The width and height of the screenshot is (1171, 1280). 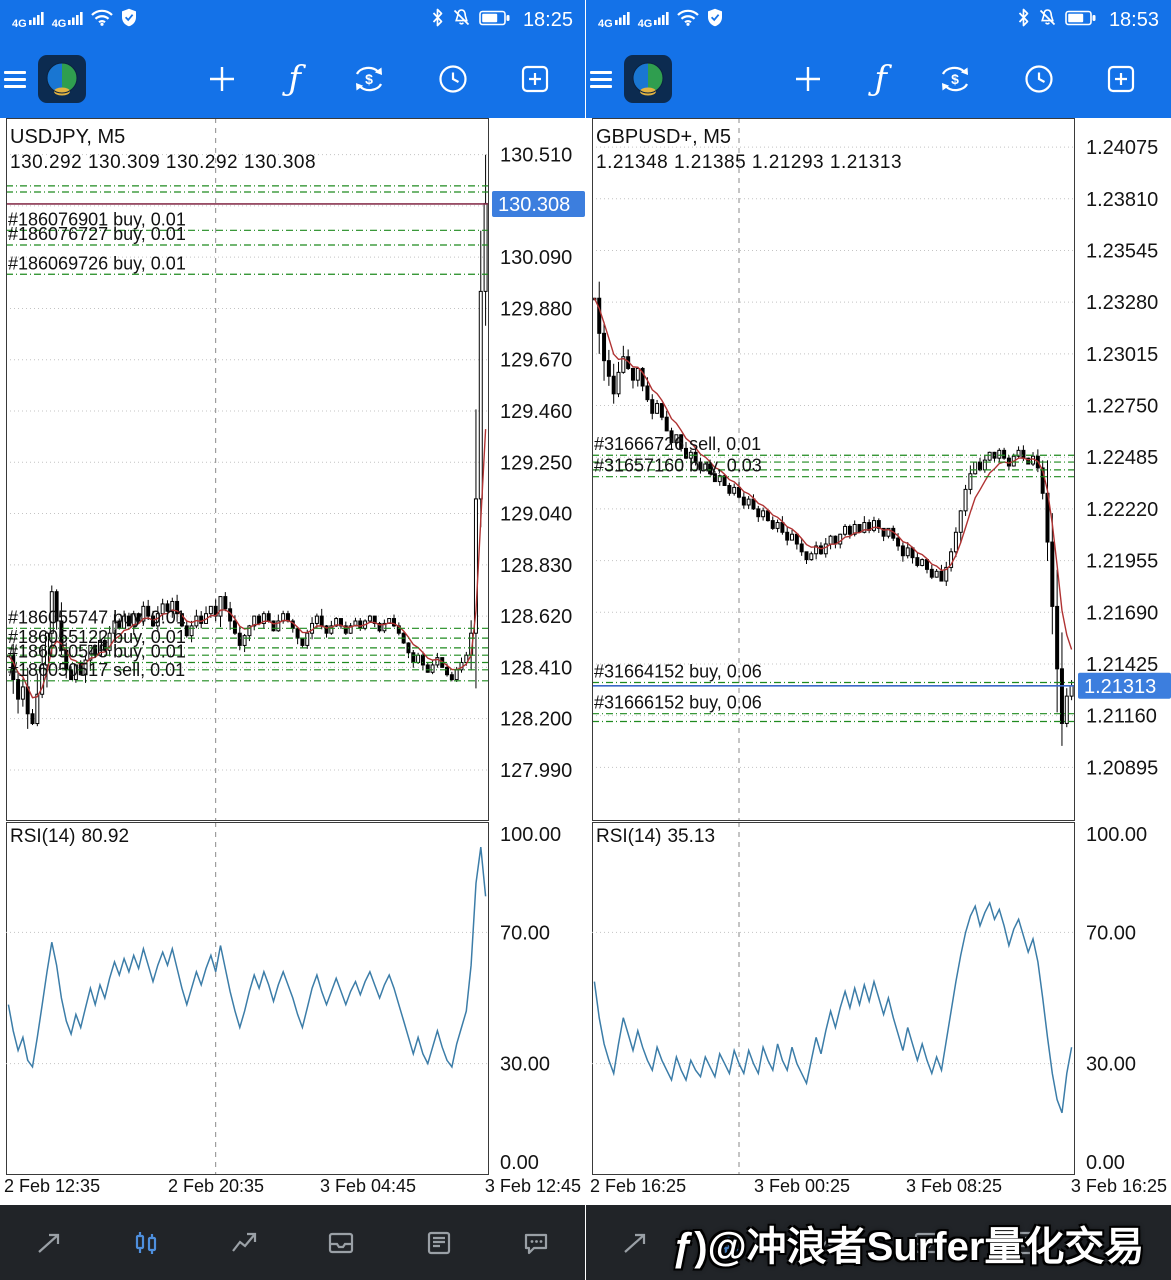 I want to click on rsi-line, so click(x=247, y=958).